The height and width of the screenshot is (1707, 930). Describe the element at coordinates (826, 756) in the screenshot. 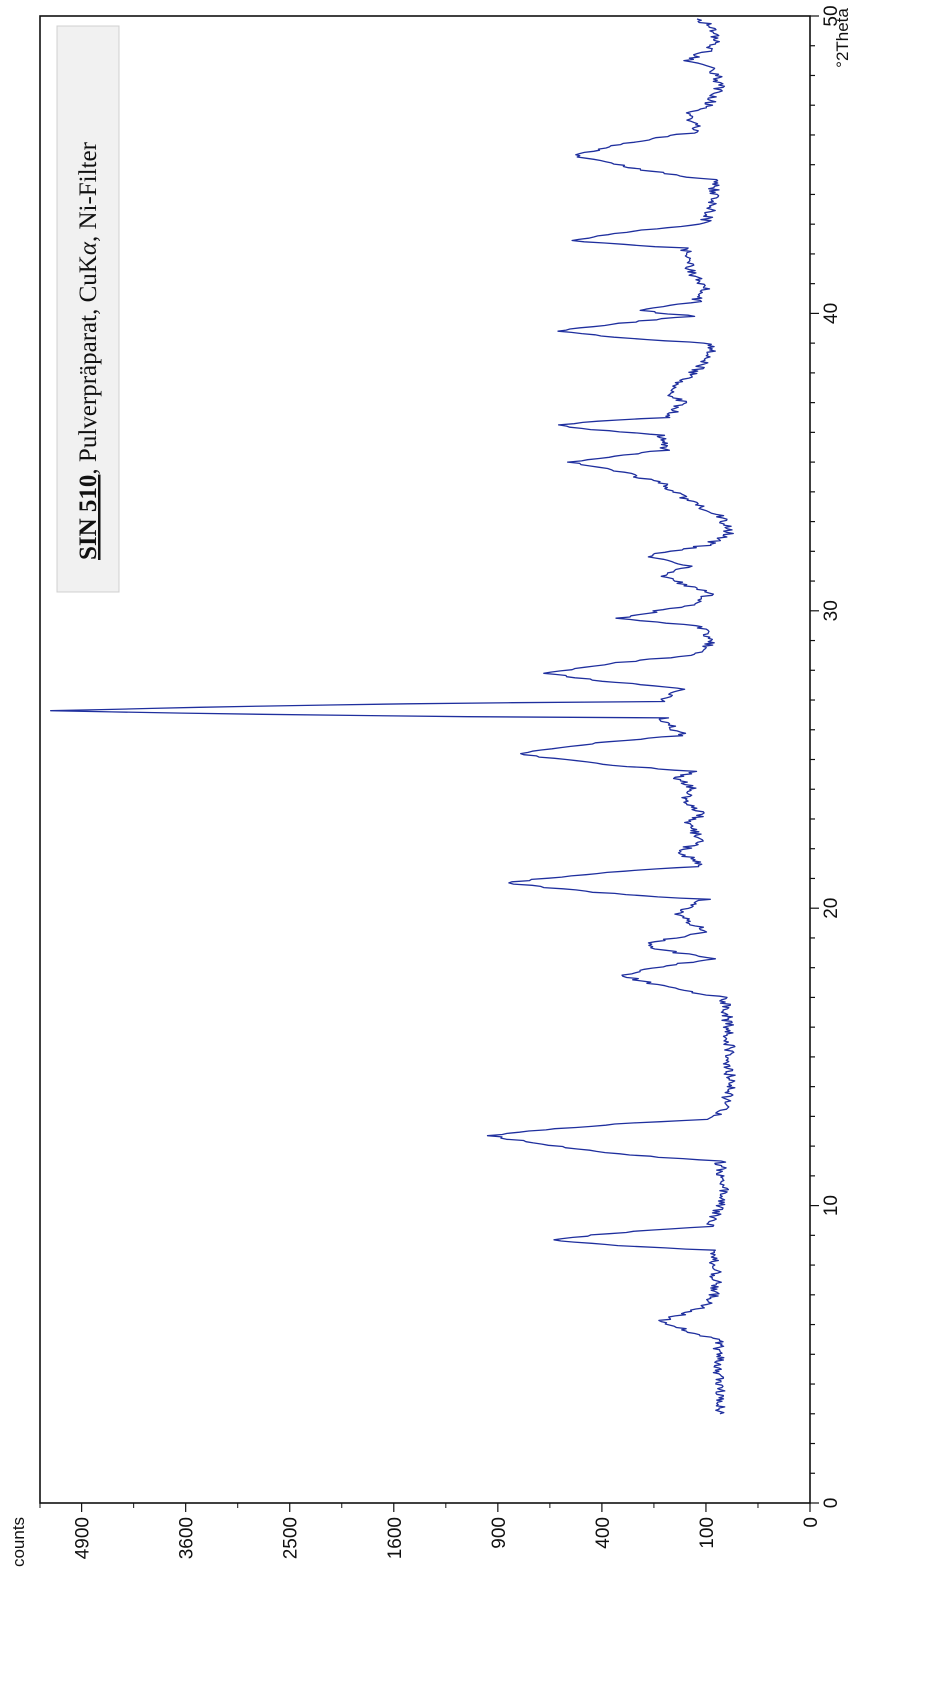

I see `two-theta-axis: 0 10 20 30 40 50` at that location.